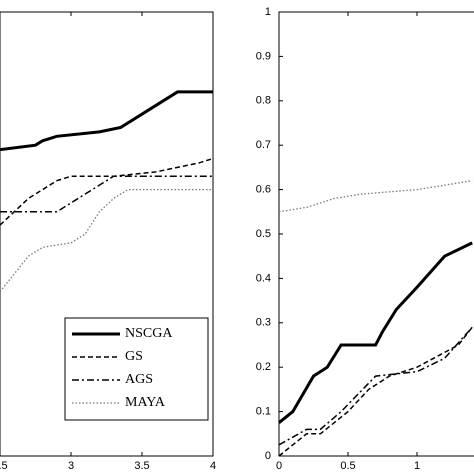 The height and width of the screenshot is (474, 474). I want to click on legend-label: MAYA, so click(145, 402).